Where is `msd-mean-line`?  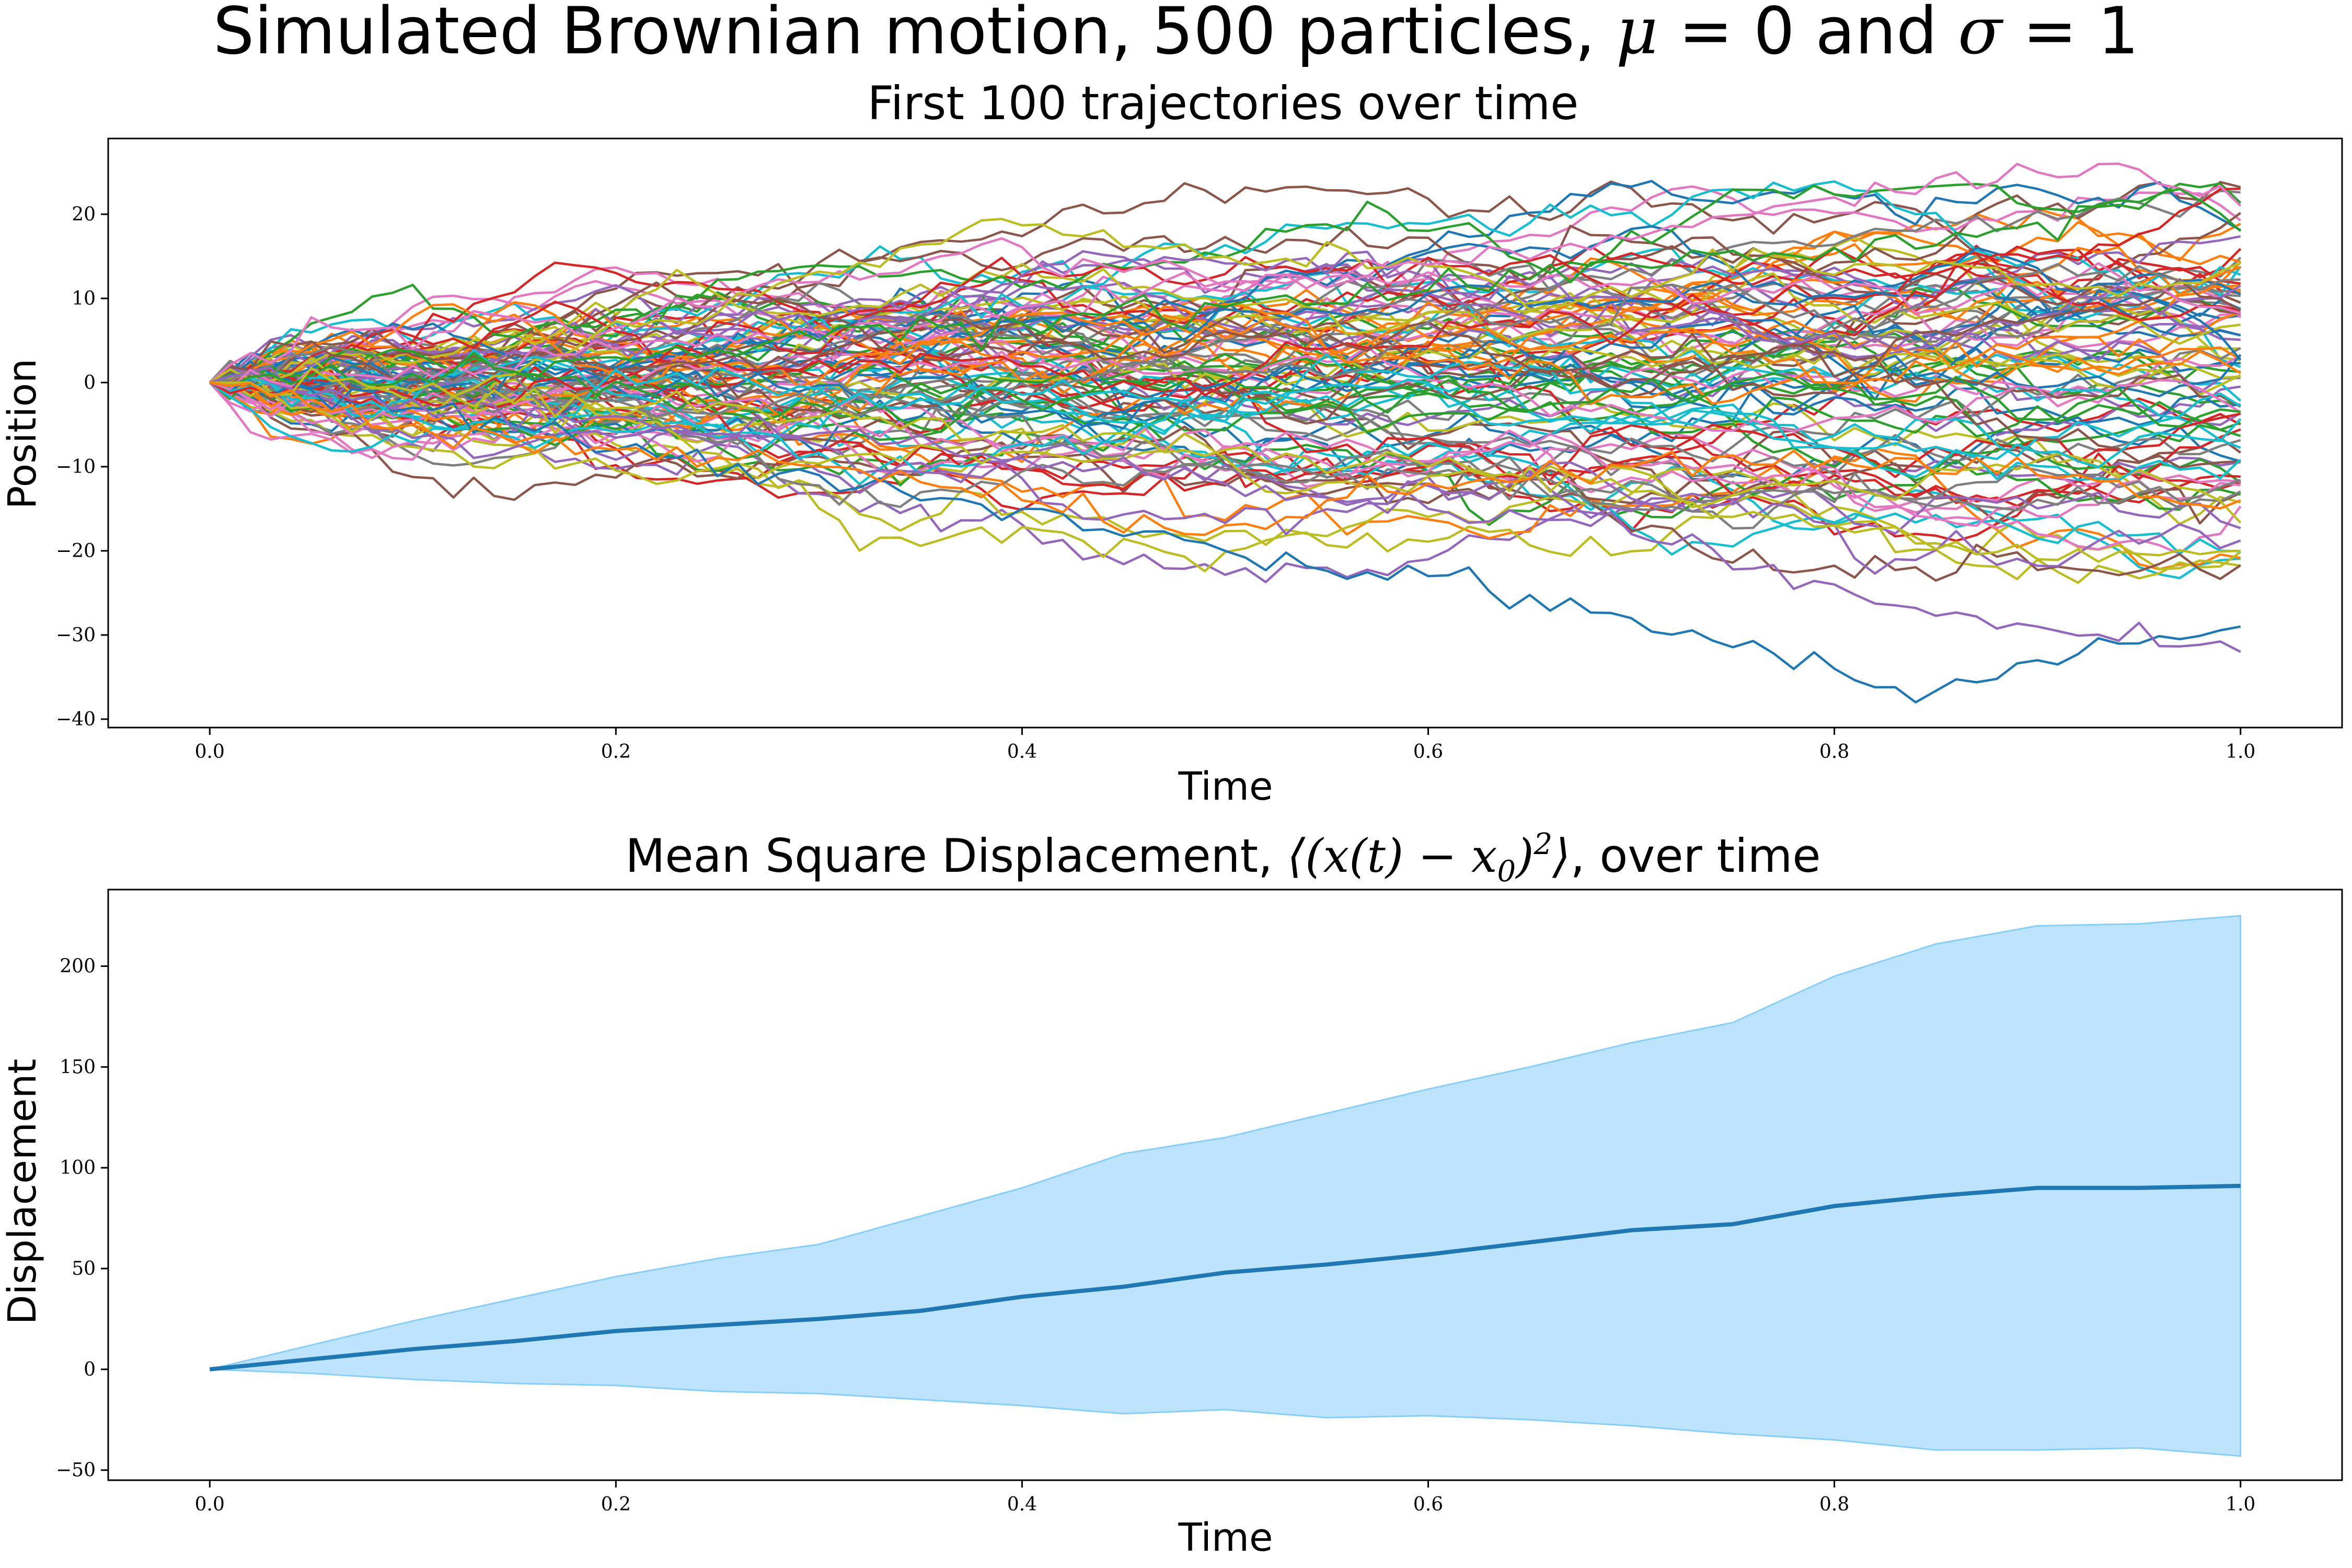
msd-mean-line is located at coordinates (1225, 1277).